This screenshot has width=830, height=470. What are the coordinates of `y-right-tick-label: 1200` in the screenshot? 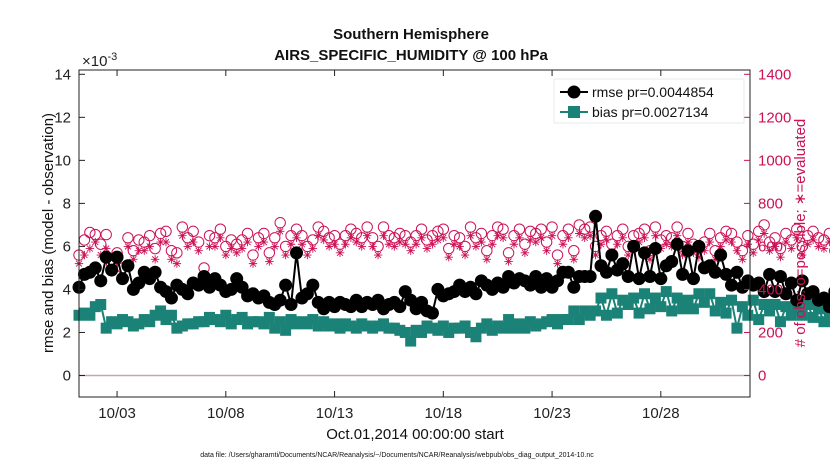 It's located at (774, 117).